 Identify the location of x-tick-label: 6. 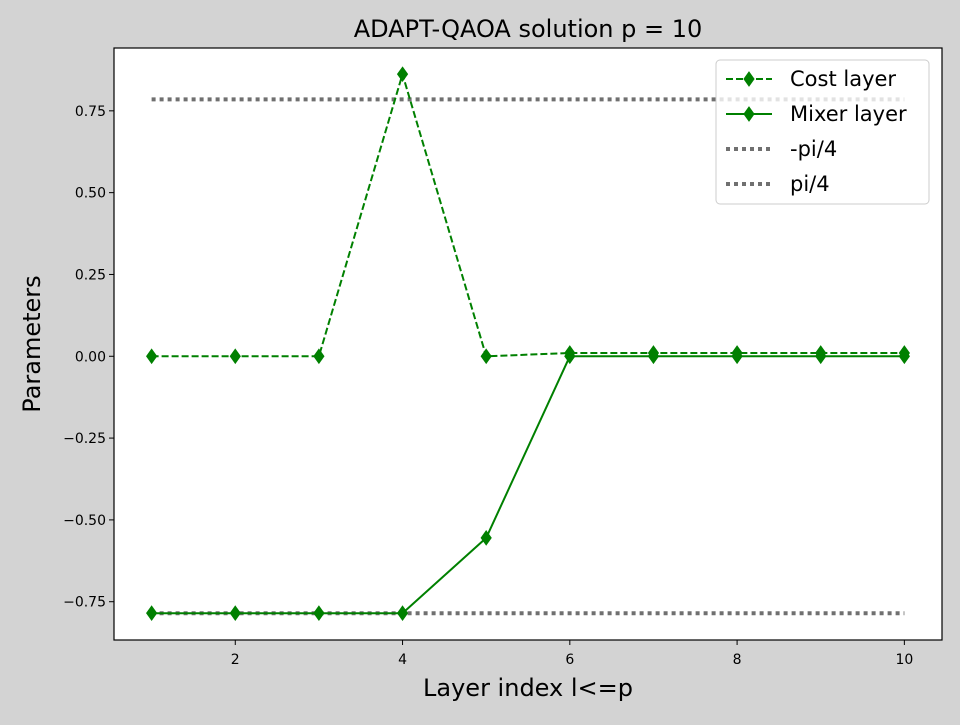
(569, 660).